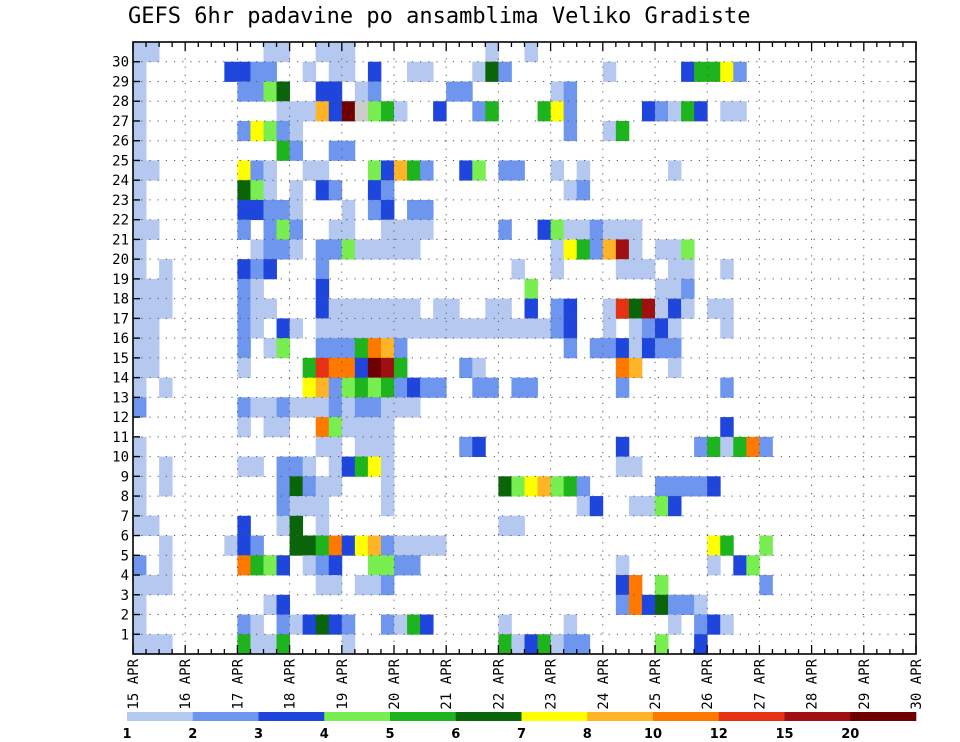 The width and height of the screenshot is (960, 742). Describe the element at coordinates (813, 683) in the screenshot. I see `x-tick-label: 28 APR` at that location.